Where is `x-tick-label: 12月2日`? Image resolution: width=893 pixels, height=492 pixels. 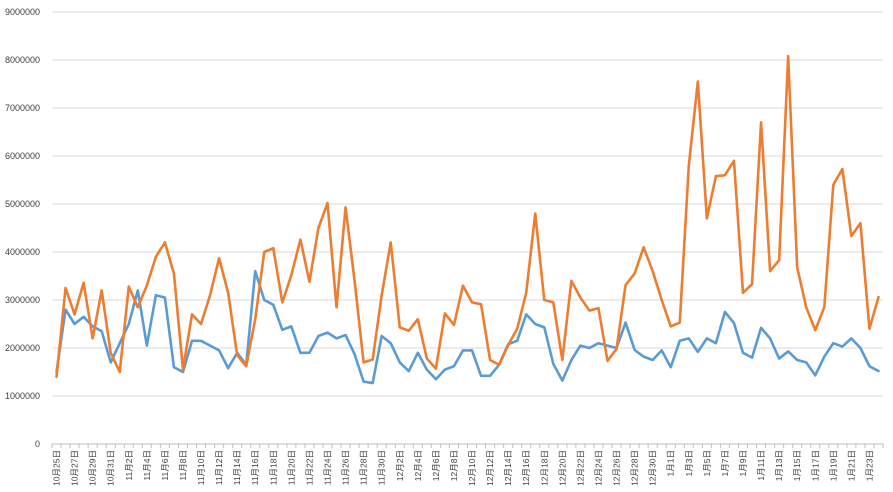
x-tick-label: 12月2日 is located at coordinates (400, 465).